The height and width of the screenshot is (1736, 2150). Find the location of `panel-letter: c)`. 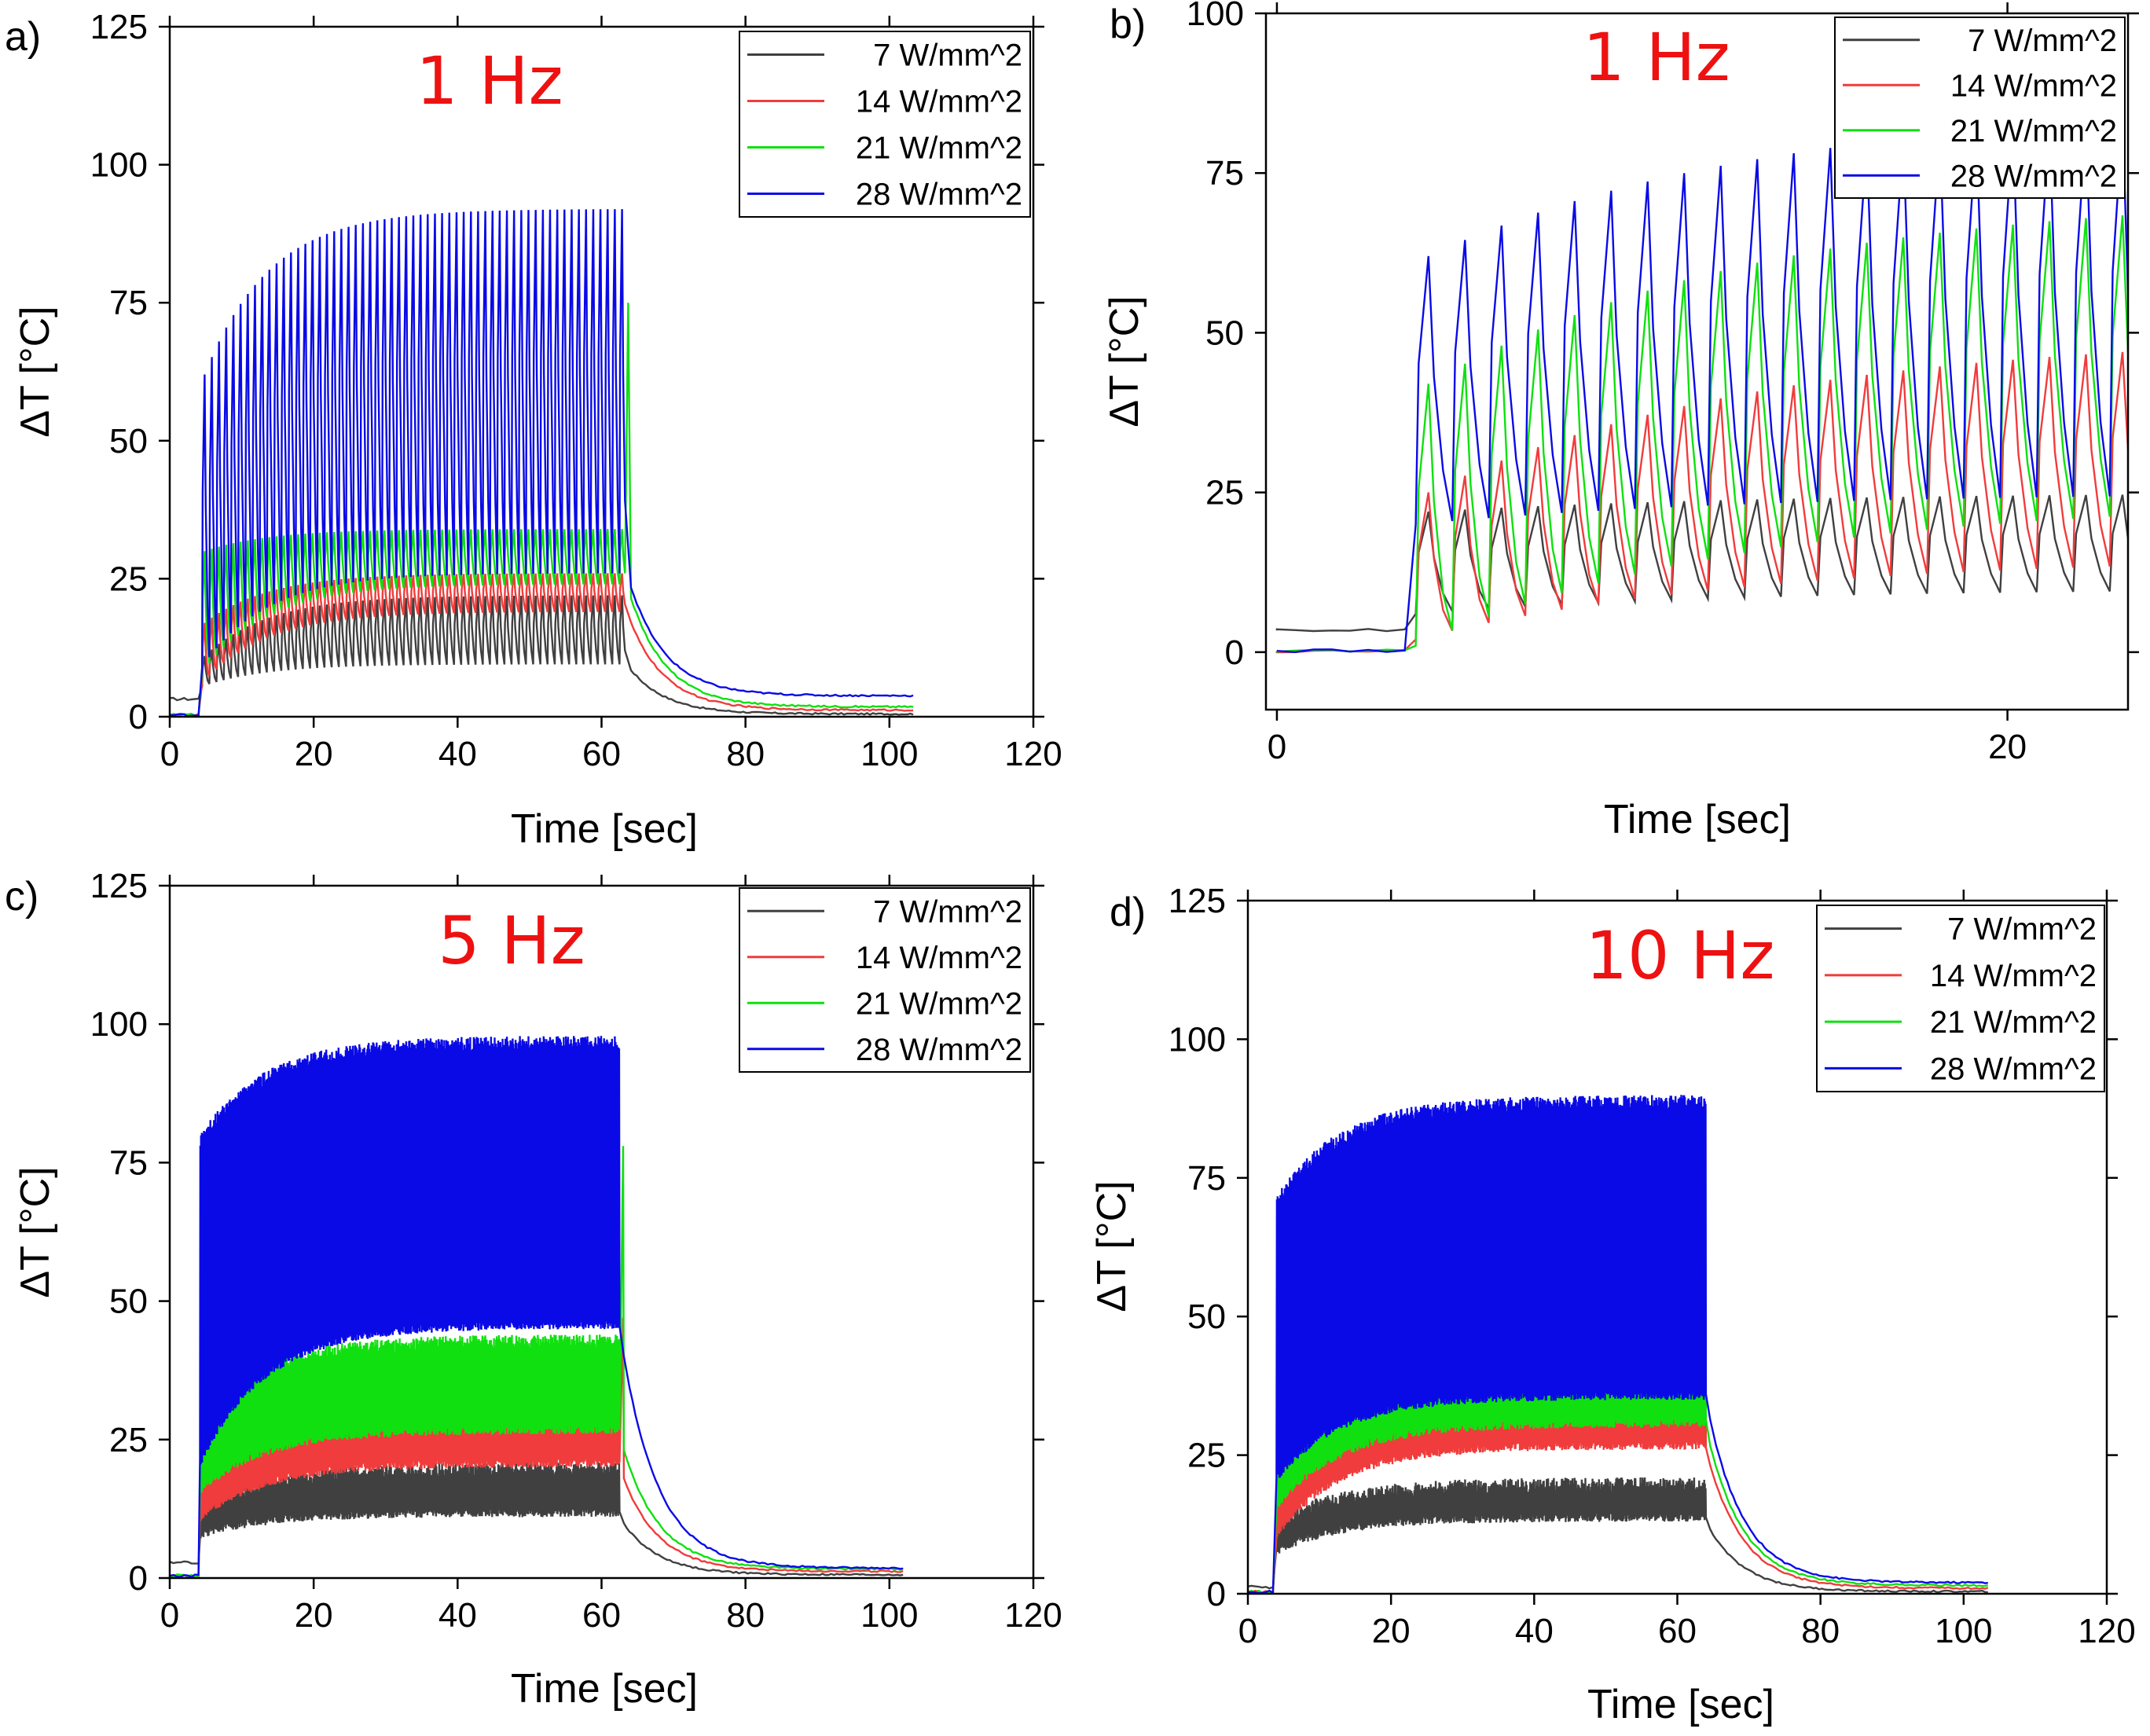

panel-letter: c) is located at coordinates (22, 897).